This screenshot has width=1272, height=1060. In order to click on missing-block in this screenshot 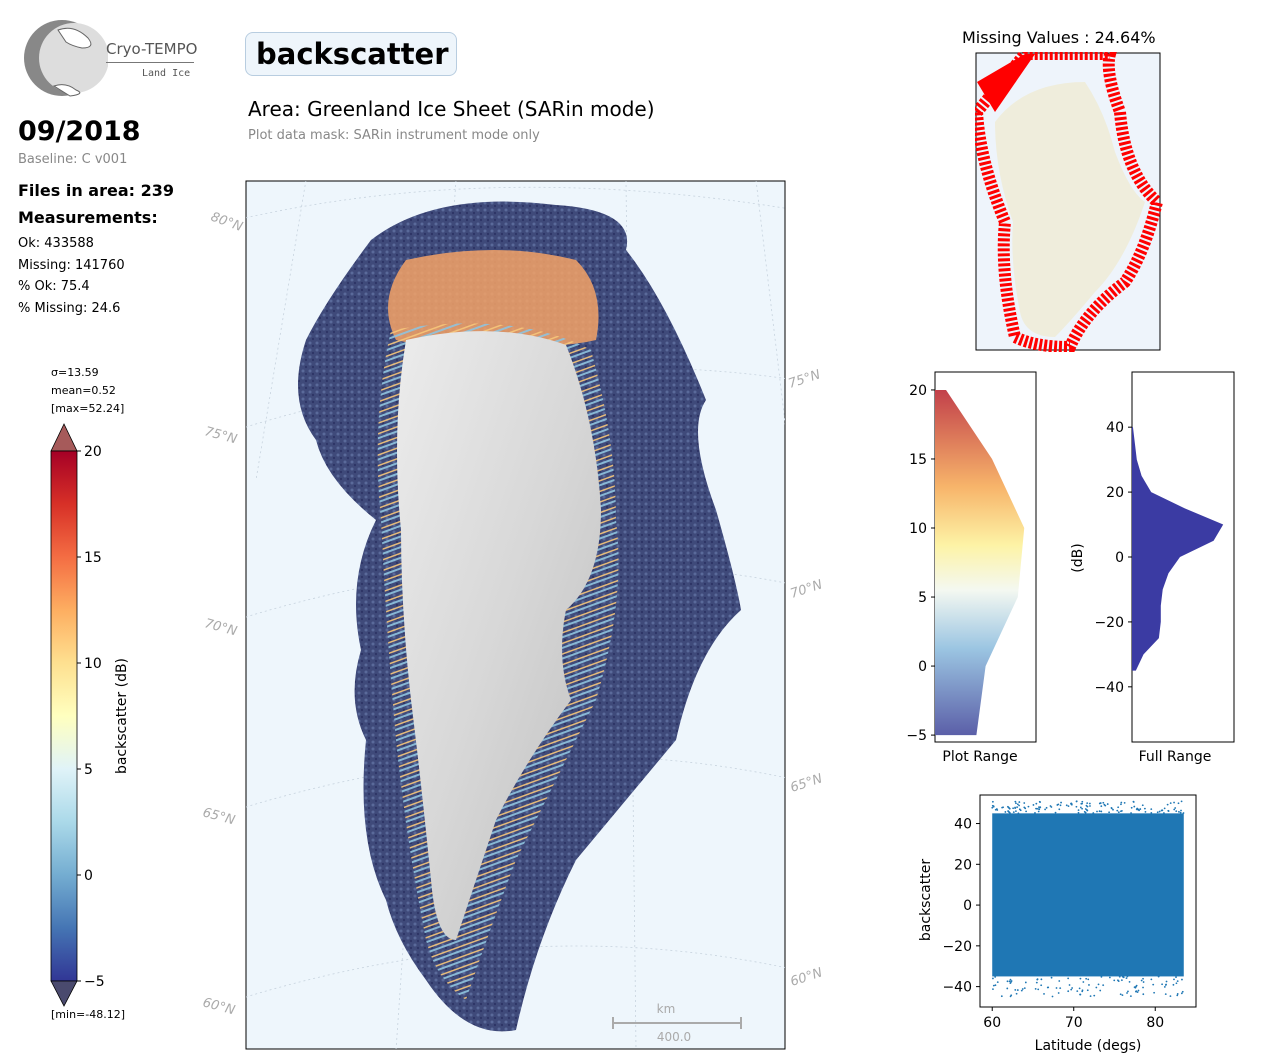, I will do `click(1006, 83)`.